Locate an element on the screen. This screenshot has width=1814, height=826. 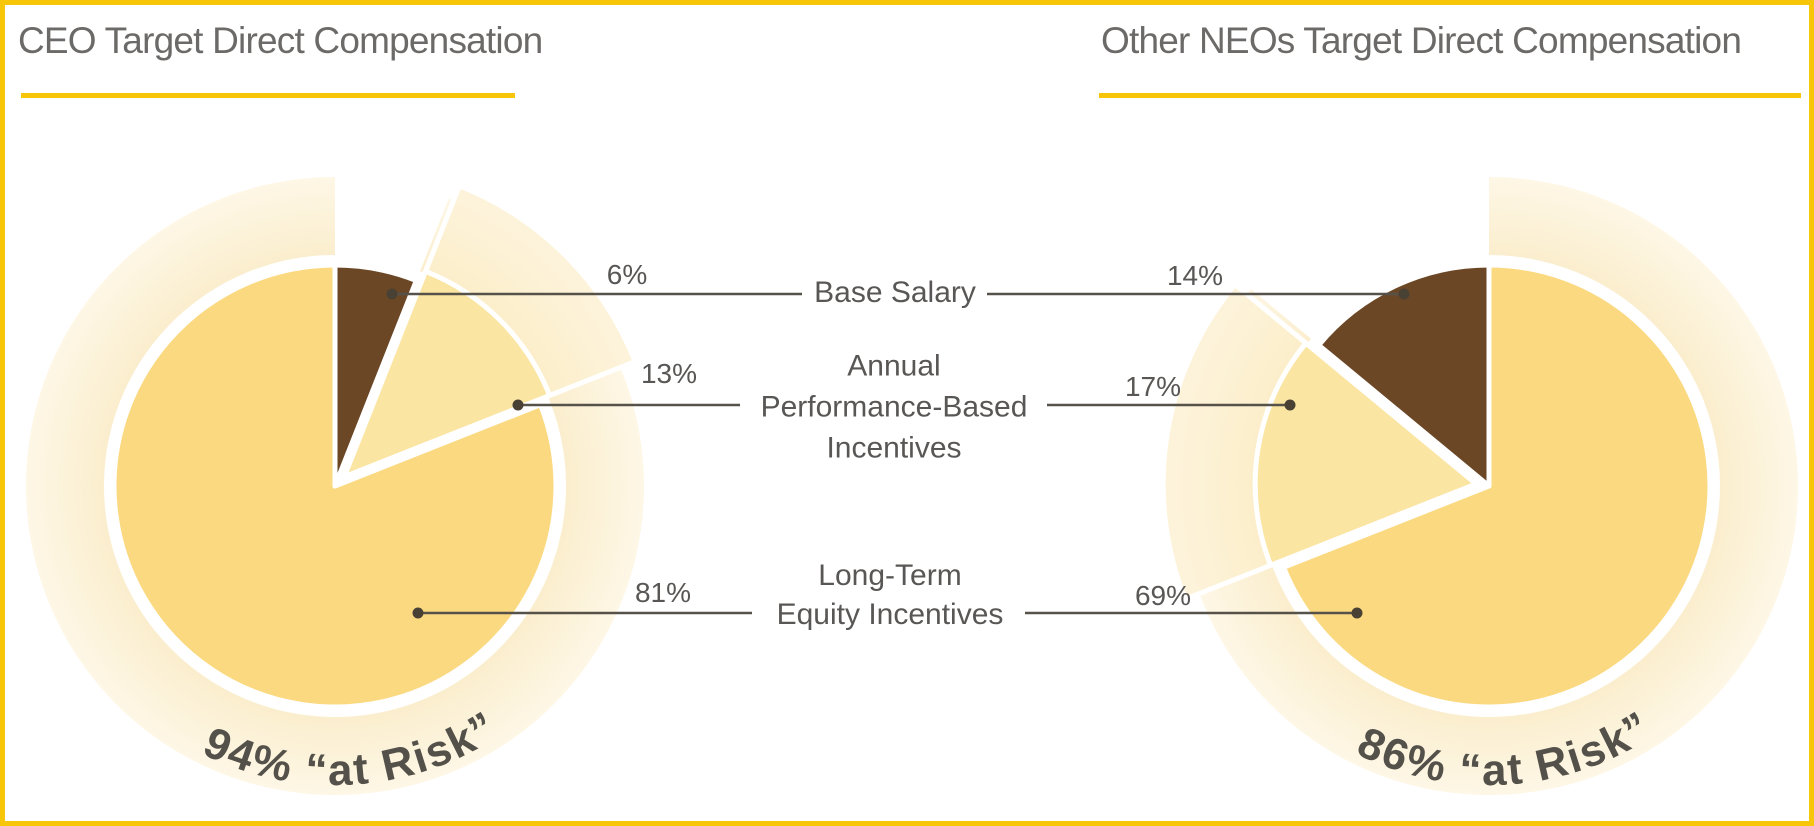
leader-dot-neos-annual-incentives is located at coordinates (1290, 405).